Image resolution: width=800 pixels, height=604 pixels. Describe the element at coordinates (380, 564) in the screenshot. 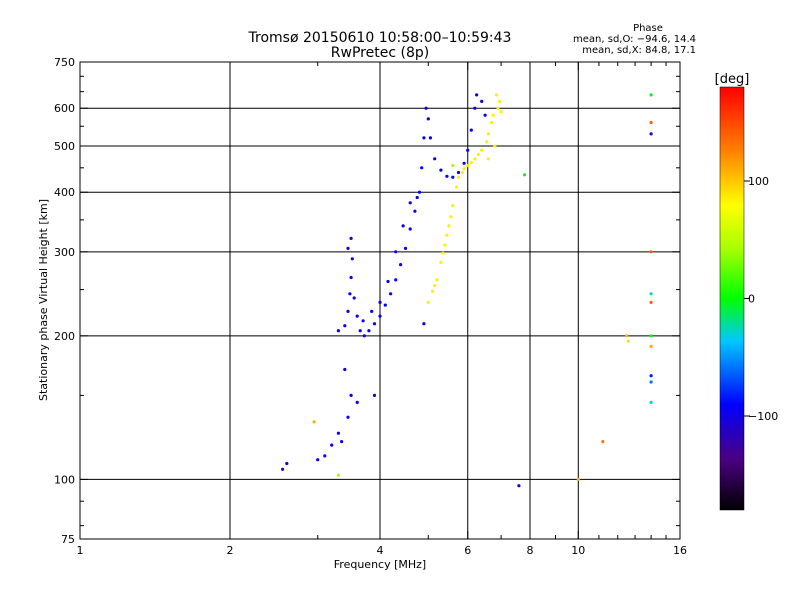

I see `x-axis-label: Frequency [MHz]` at that location.